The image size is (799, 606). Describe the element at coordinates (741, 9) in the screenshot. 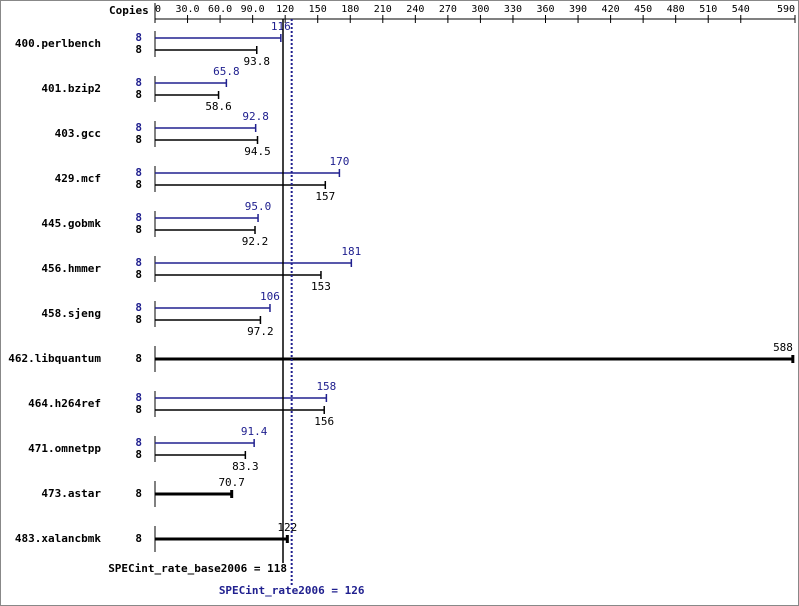

I see `x-tick-label: 540` at that location.